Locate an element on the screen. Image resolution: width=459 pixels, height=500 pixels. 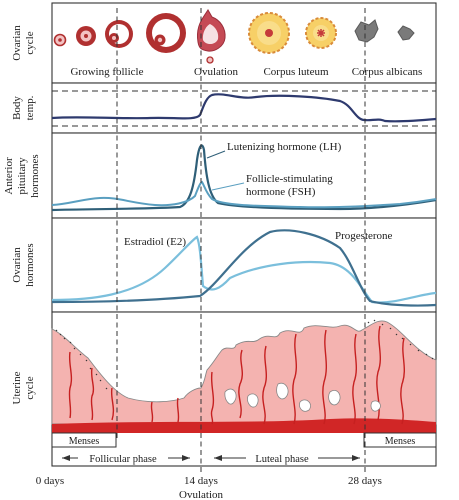
follicular-phase-label: Follicular phase is located at coordinates (123, 459).